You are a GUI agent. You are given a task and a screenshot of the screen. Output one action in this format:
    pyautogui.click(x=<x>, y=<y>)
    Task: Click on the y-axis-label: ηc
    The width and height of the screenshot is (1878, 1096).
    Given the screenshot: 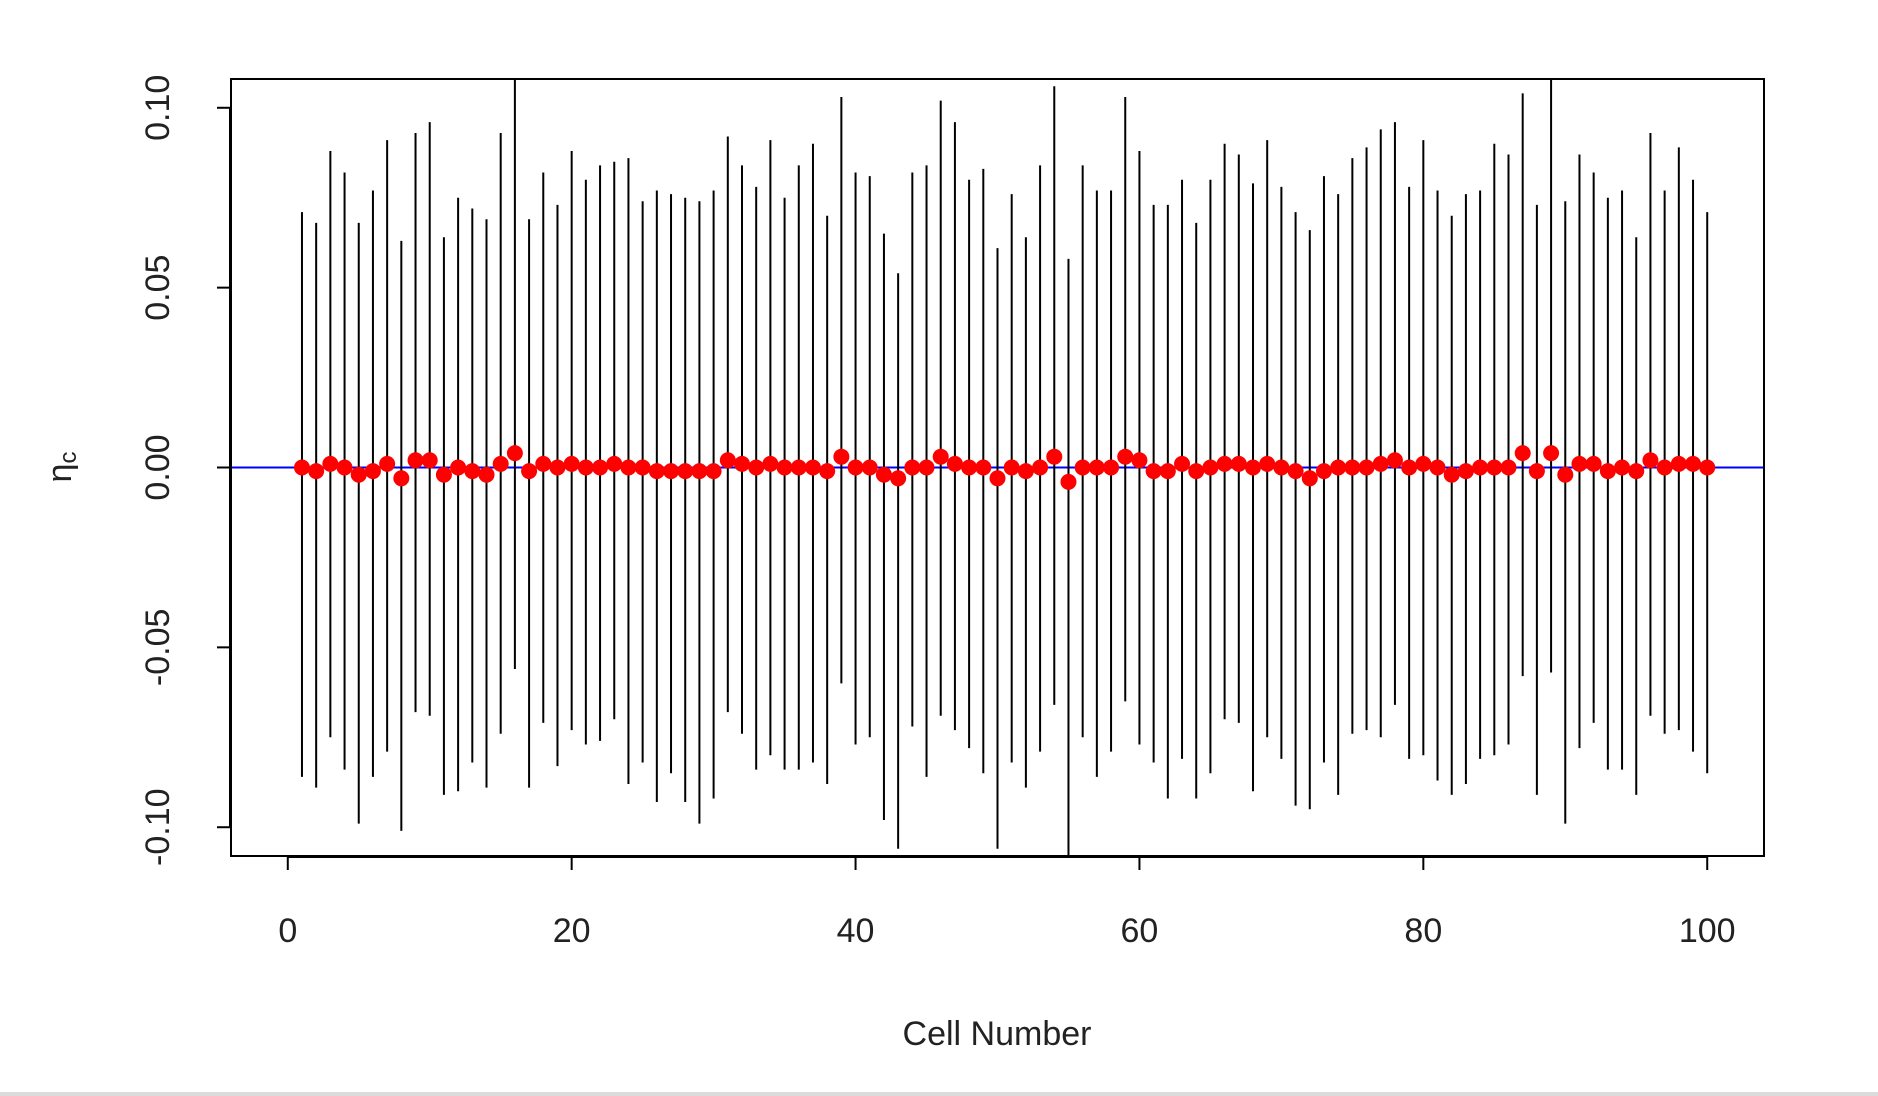 What is the action you would take?
    pyautogui.click(x=61, y=467)
    